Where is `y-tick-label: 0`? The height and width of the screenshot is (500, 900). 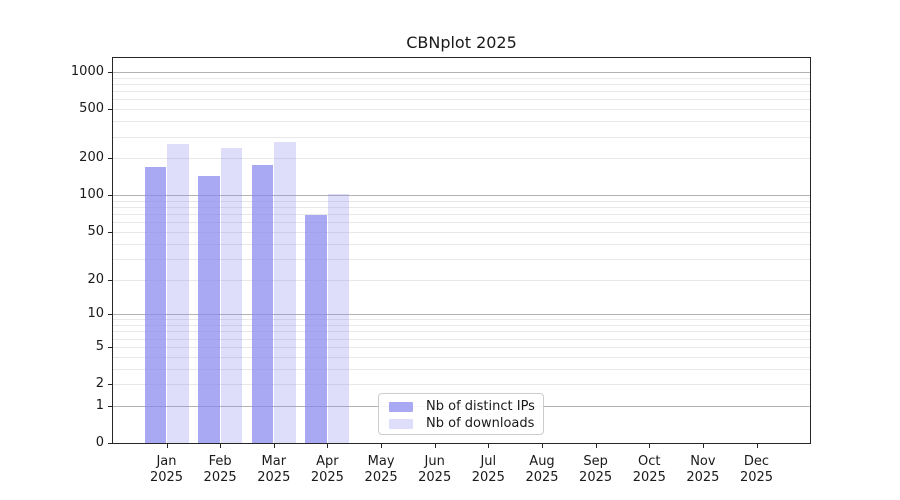
y-tick-label: 0 is located at coordinates (99, 442).